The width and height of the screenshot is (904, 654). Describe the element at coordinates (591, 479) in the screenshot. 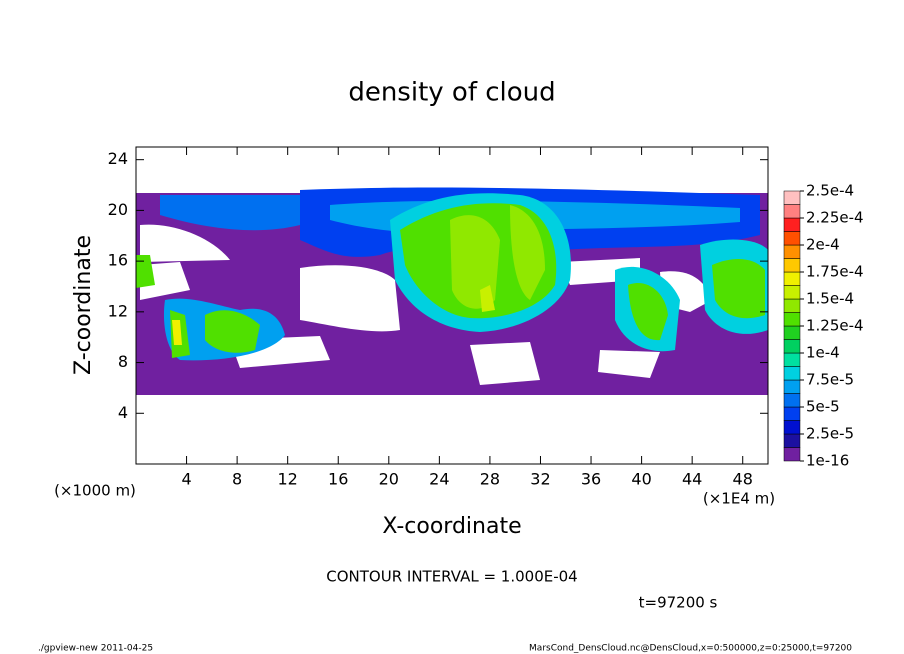

I see `x-tick-label: 36` at that location.